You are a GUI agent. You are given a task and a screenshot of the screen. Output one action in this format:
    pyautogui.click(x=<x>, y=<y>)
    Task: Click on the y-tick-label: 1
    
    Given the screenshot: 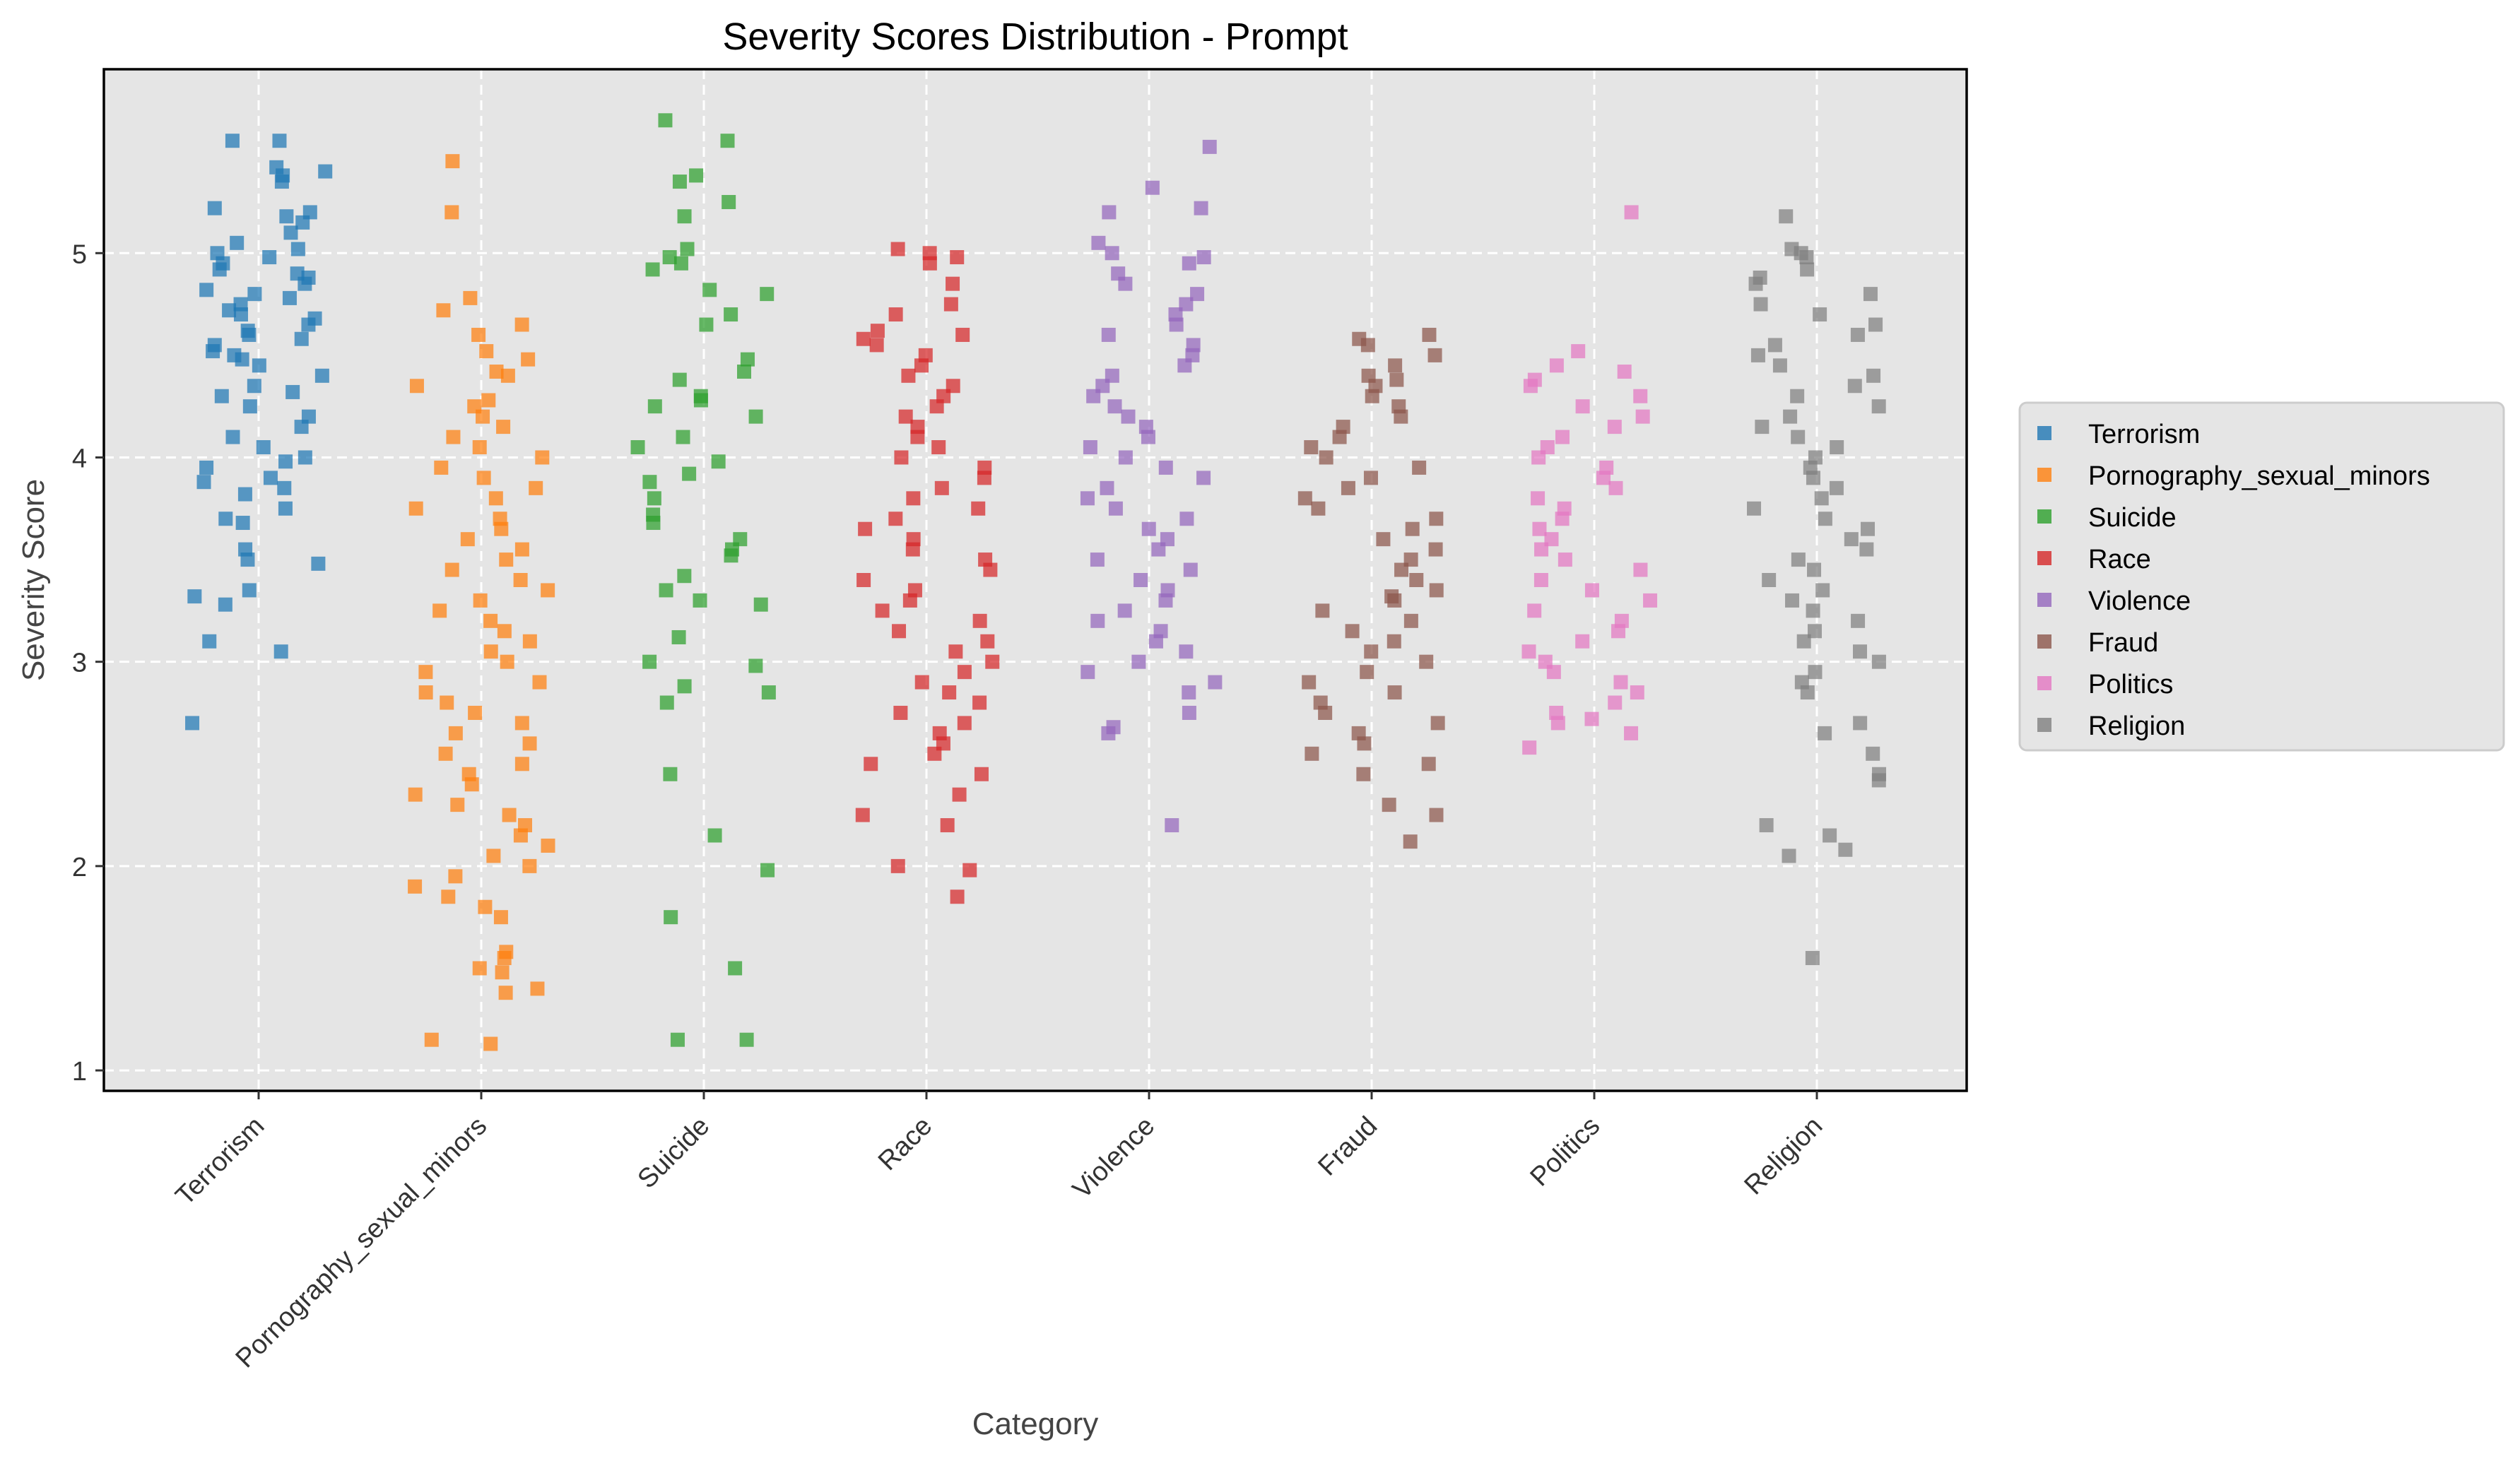 What is the action you would take?
    pyautogui.click(x=79, y=1072)
    